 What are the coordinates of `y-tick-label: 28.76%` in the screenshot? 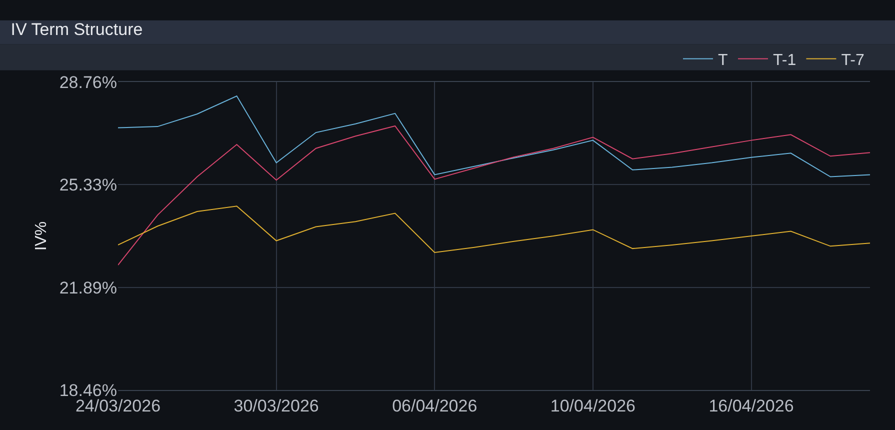 It's located at (88, 82).